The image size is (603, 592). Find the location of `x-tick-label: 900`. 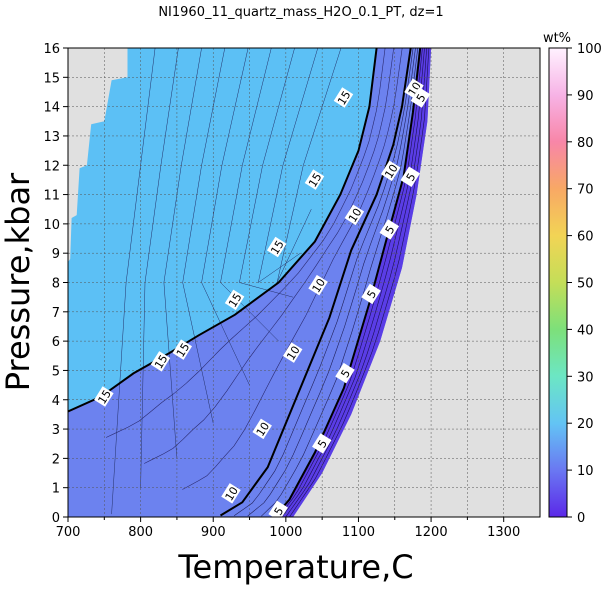

x-tick-label: 900 is located at coordinates (213, 532).